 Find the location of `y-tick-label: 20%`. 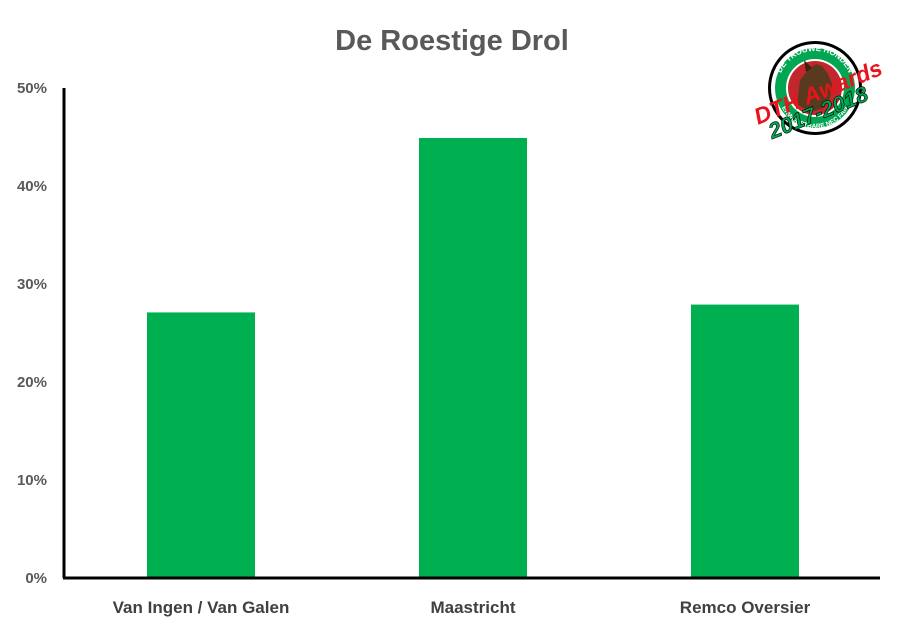

y-tick-label: 20% is located at coordinates (32, 382).